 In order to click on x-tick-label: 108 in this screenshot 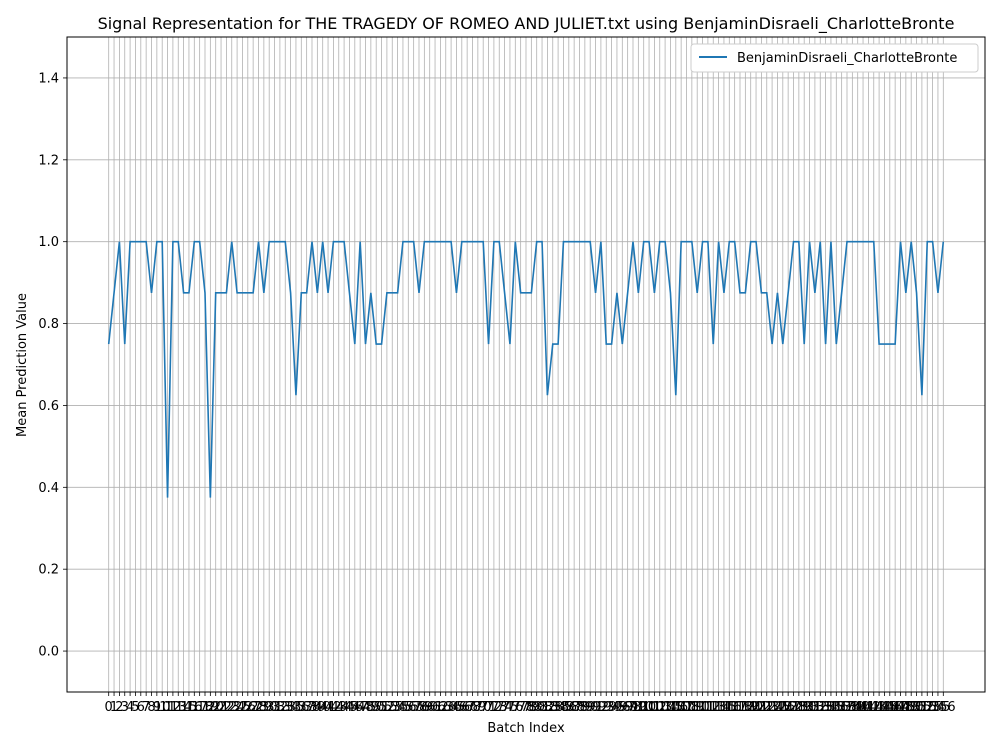, I will do `click(686, 707)`.